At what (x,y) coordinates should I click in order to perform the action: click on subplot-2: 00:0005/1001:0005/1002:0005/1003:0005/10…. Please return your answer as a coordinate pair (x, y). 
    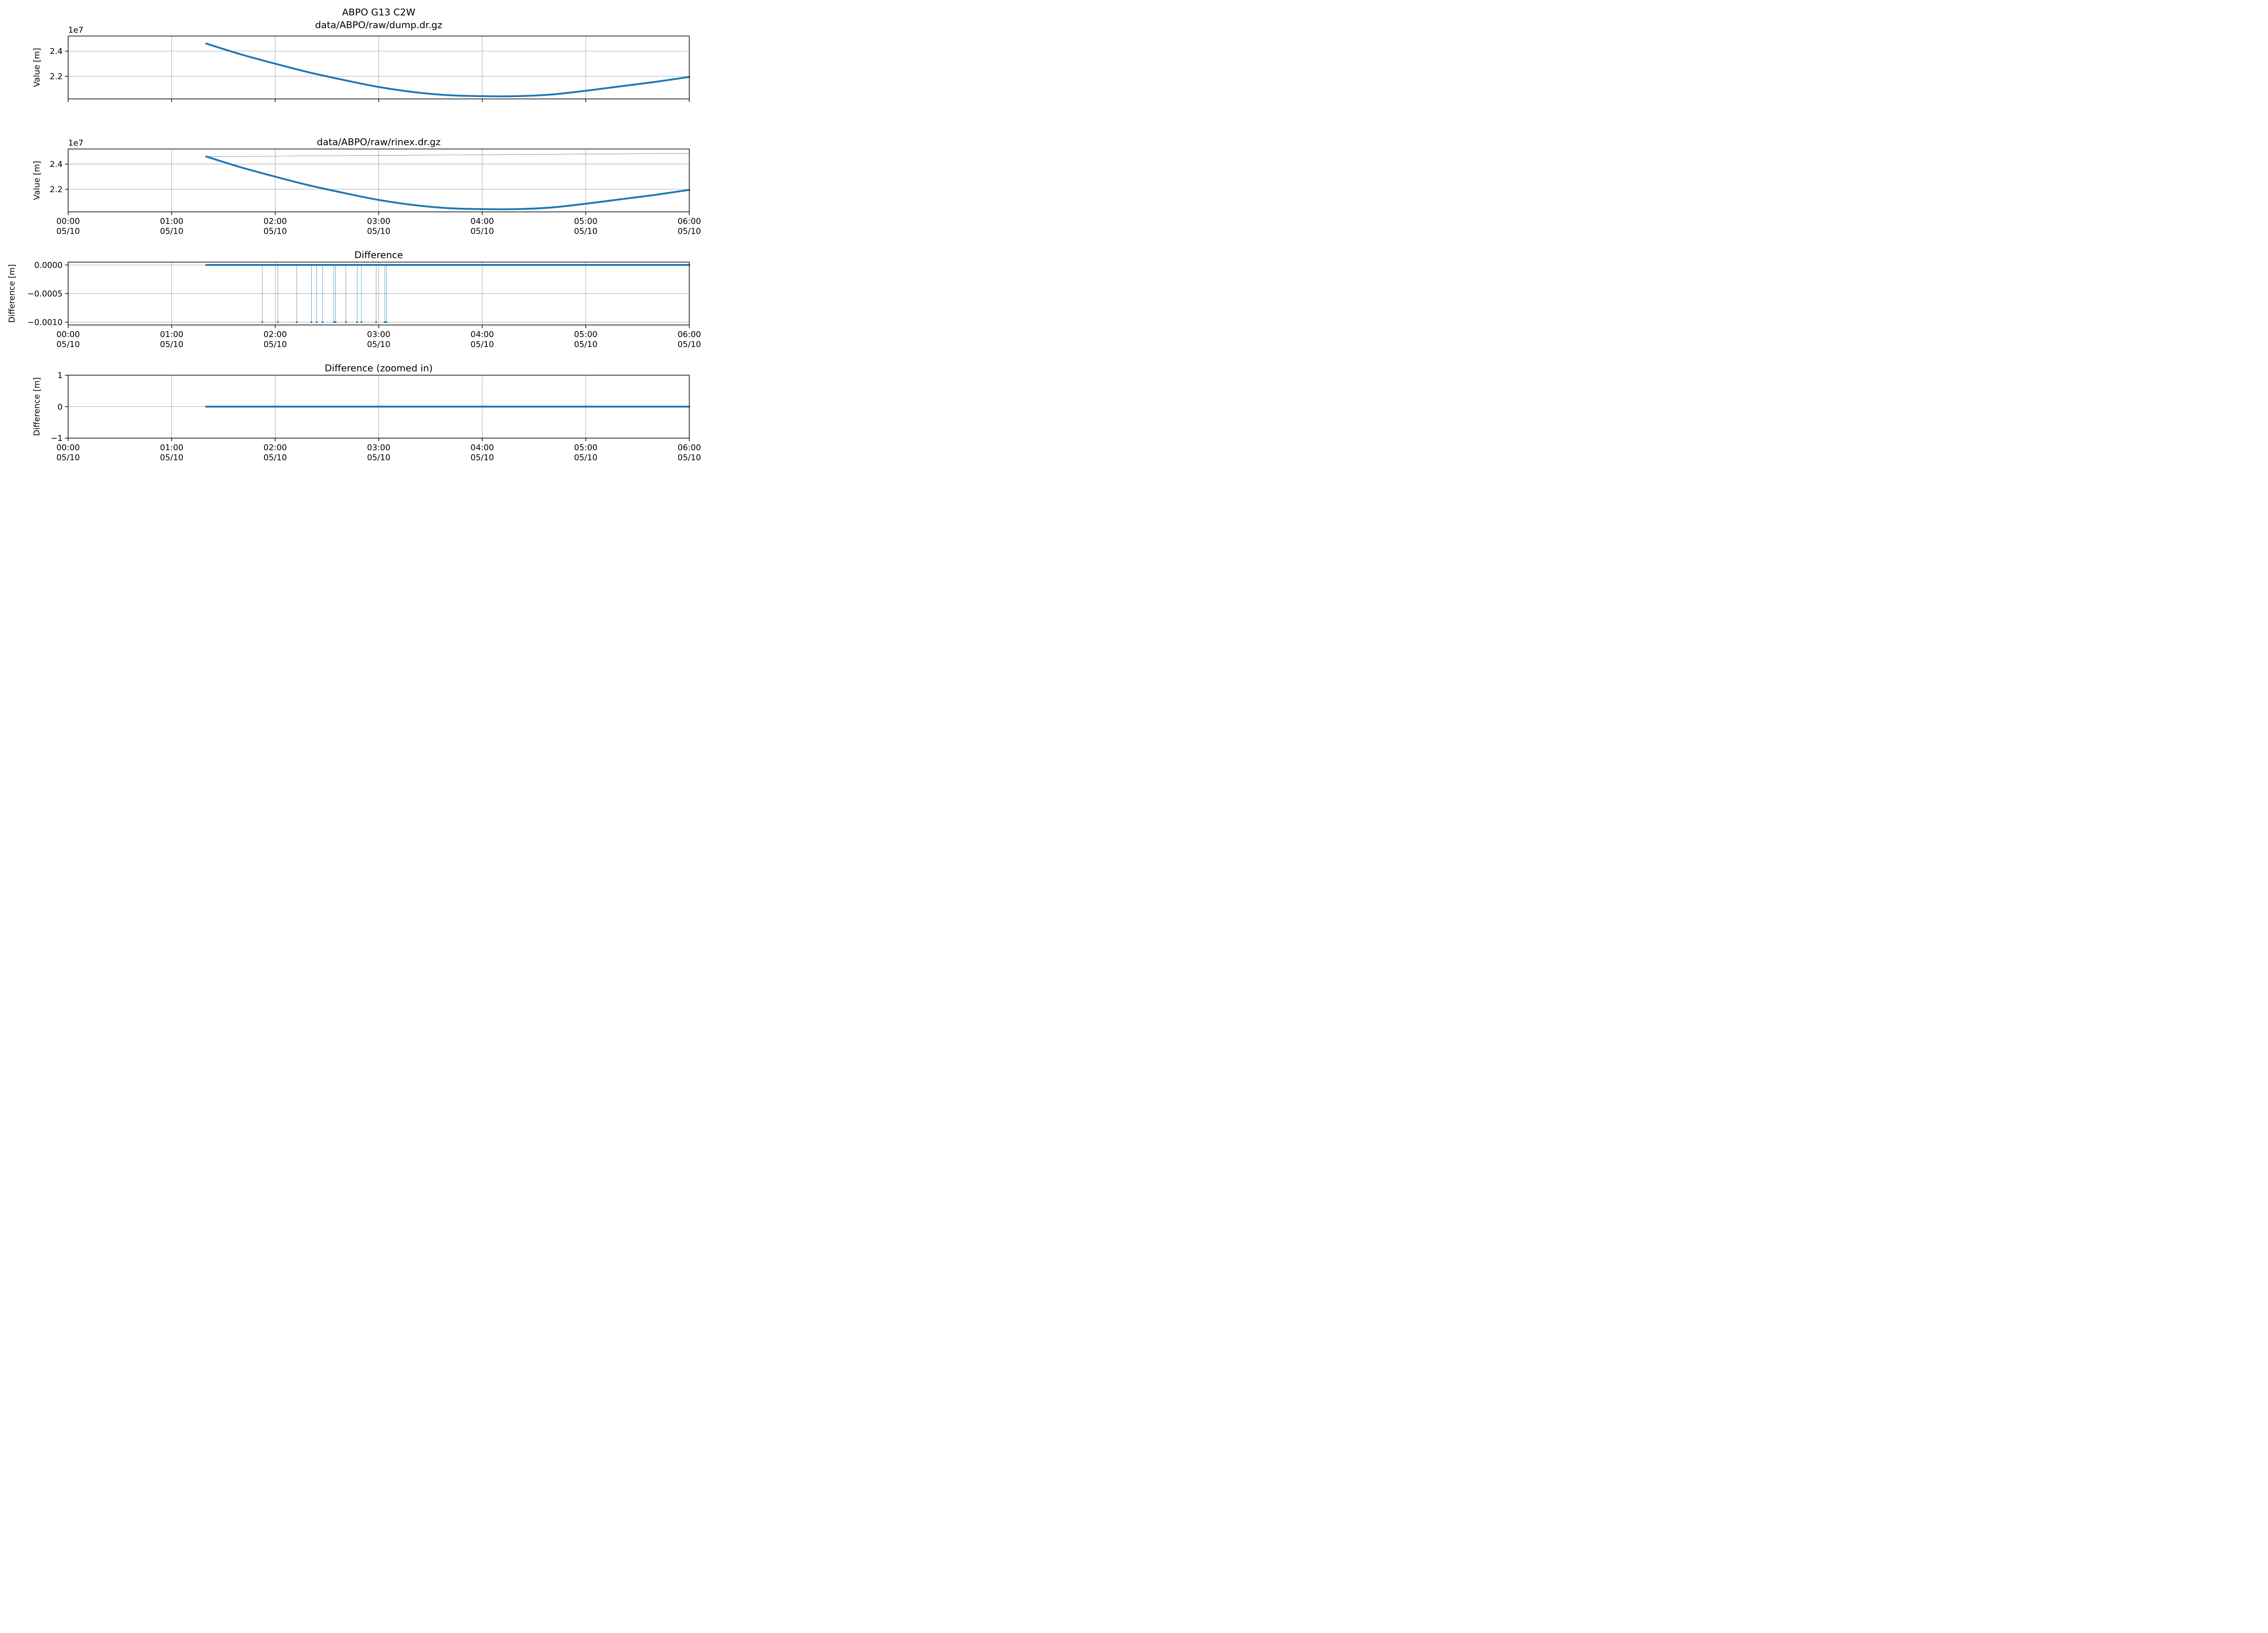
    Looking at the image, I should click on (367, 186).